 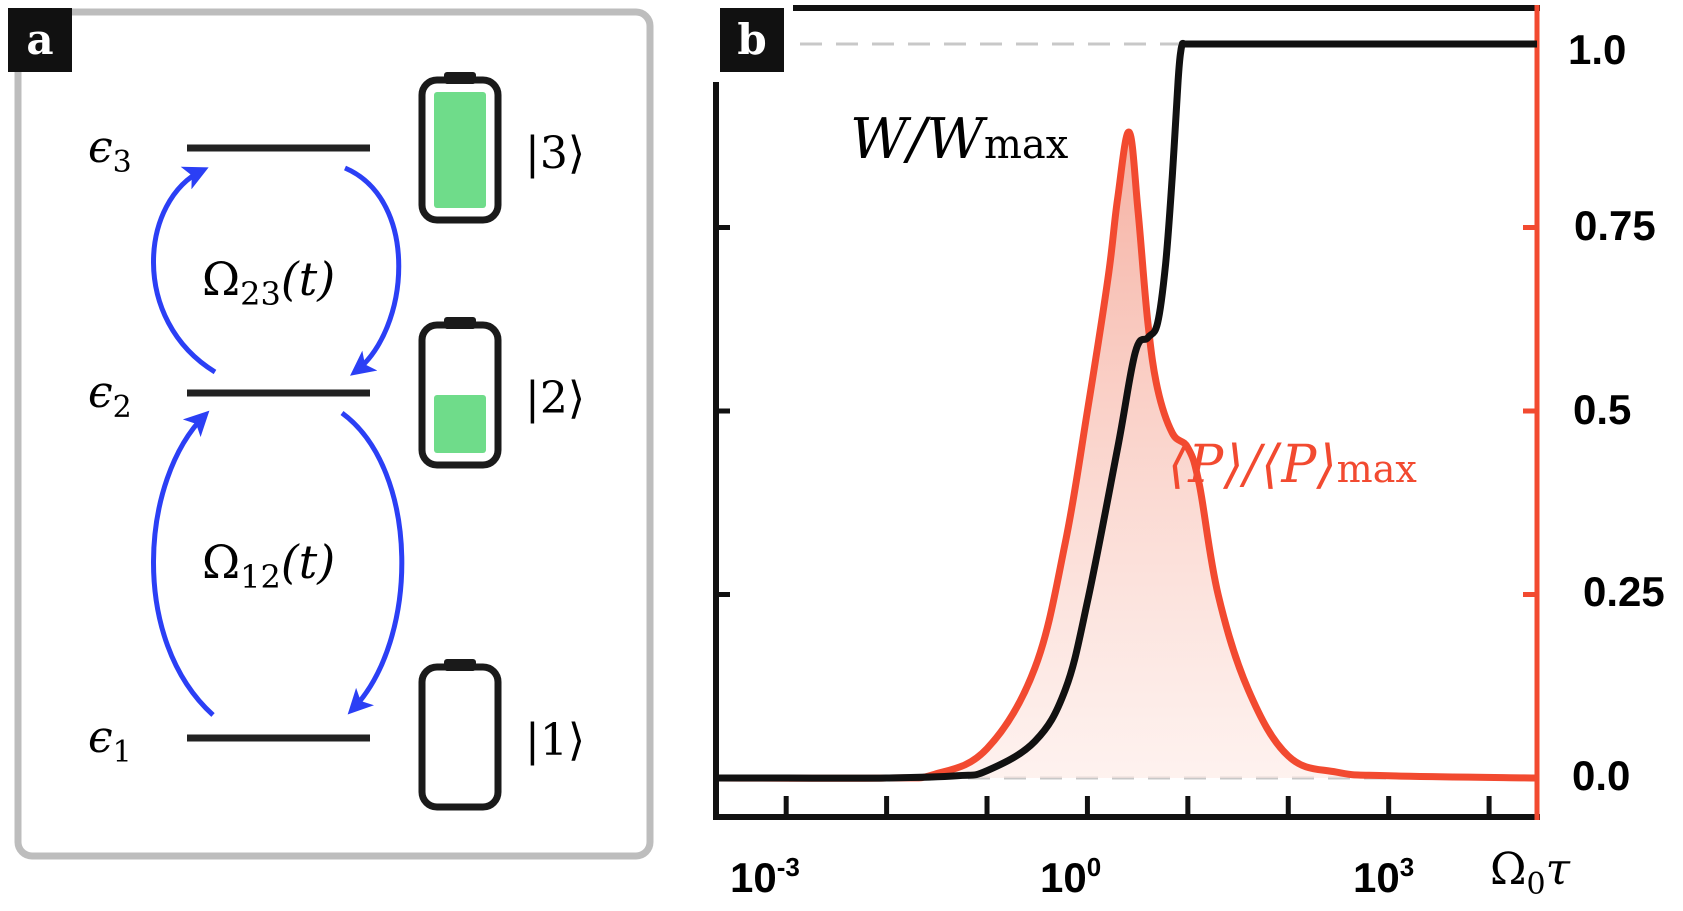 What do you see at coordinates (110, 151) in the screenshot?
I see `level-3-label: ϵ3` at bounding box center [110, 151].